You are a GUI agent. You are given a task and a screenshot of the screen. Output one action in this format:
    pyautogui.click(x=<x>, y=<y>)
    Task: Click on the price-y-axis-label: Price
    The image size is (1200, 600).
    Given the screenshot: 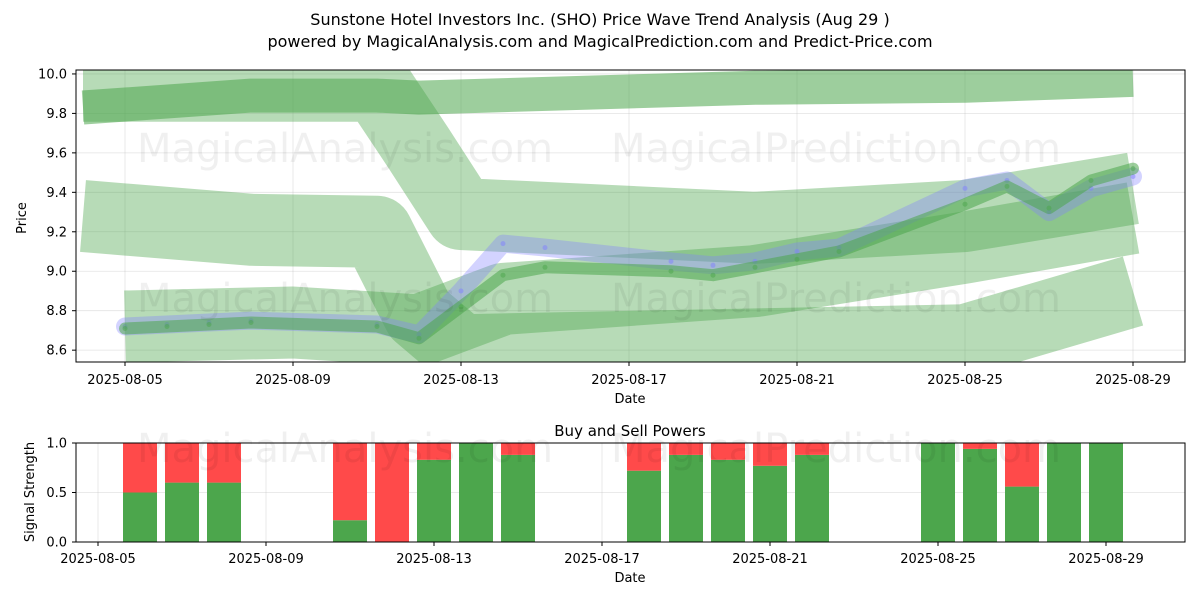 What is the action you would take?
    pyautogui.click(x=22, y=218)
    